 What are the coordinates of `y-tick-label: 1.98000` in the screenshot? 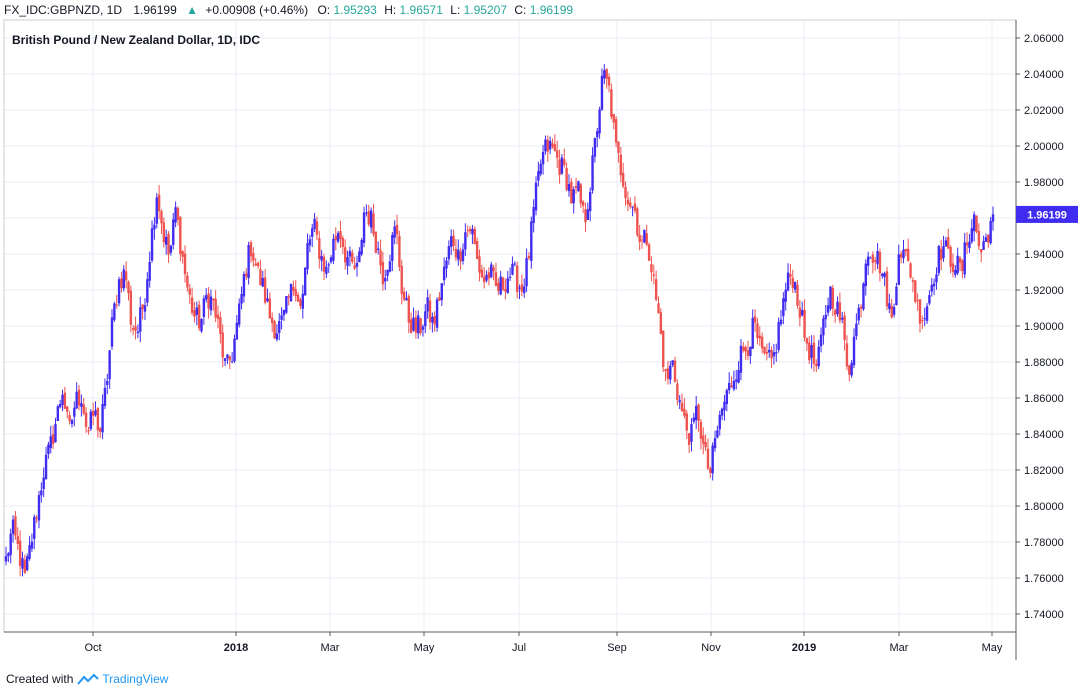 It's located at (1044, 183).